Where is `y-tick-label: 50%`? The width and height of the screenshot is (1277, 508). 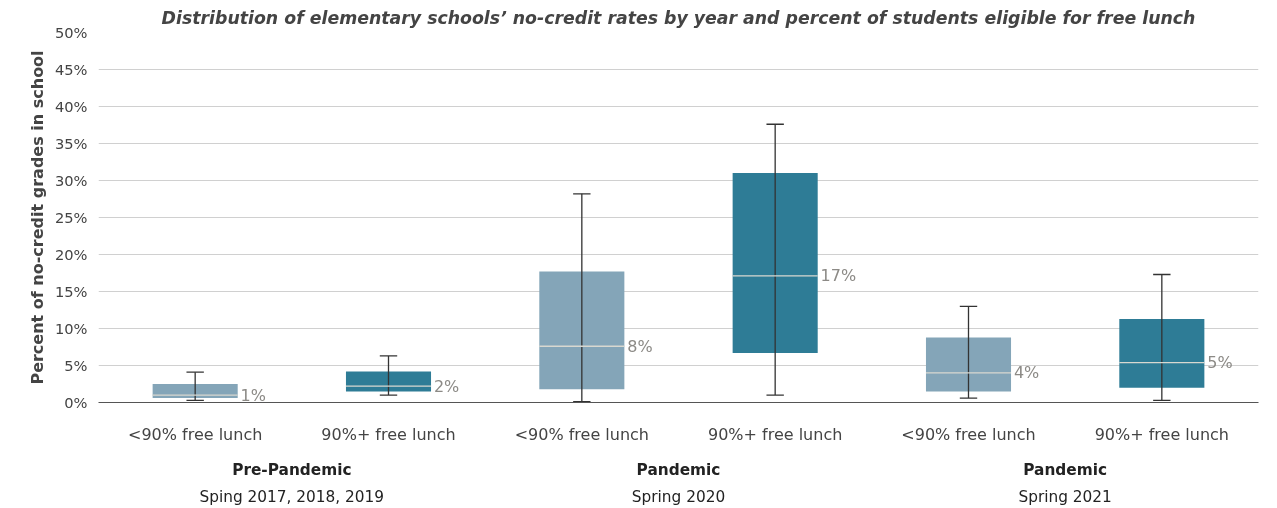 y-tick-label: 50% is located at coordinates (71, 32).